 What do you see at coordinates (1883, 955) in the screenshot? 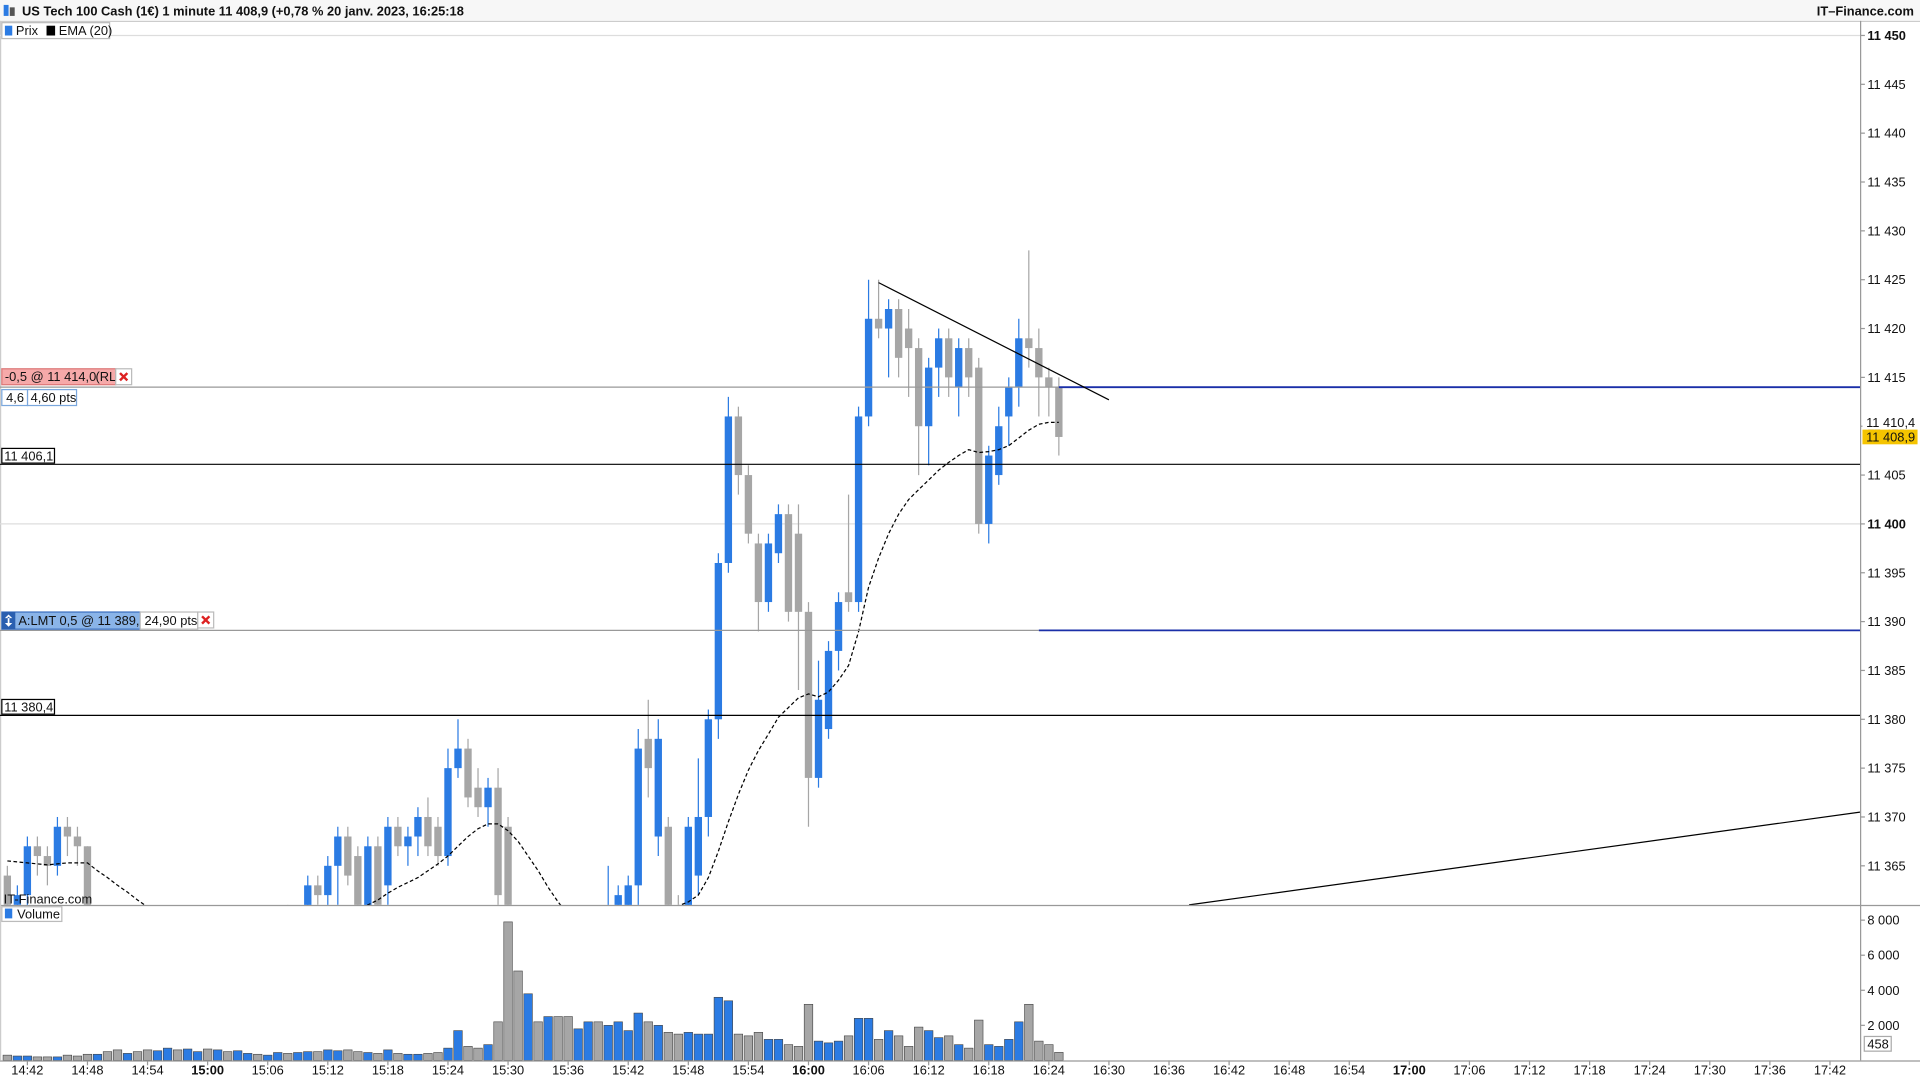
I see `volume-tick-label: 6 000` at bounding box center [1883, 955].